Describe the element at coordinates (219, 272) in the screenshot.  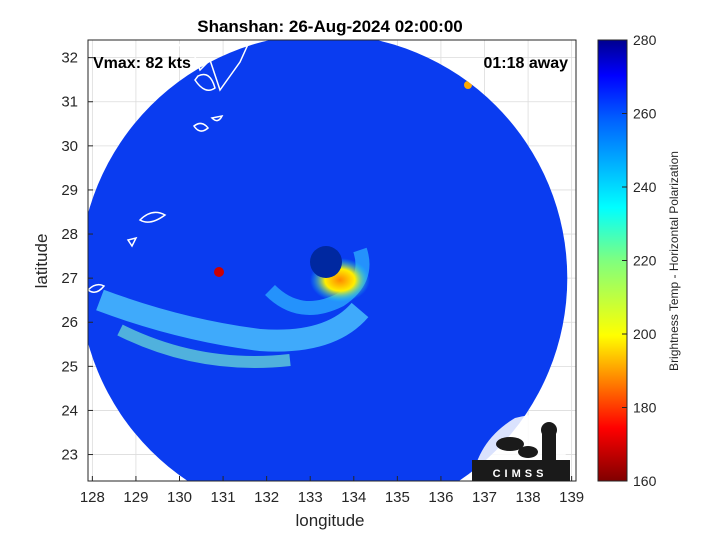
I see `cold-spot` at that location.